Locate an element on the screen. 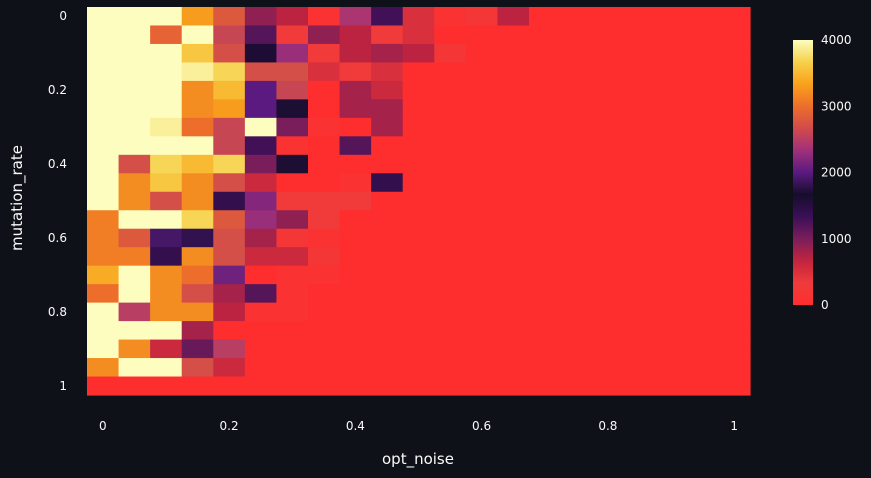 The image size is (871, 478). y-tick-label: 1 is located at coordinates (63, 386).